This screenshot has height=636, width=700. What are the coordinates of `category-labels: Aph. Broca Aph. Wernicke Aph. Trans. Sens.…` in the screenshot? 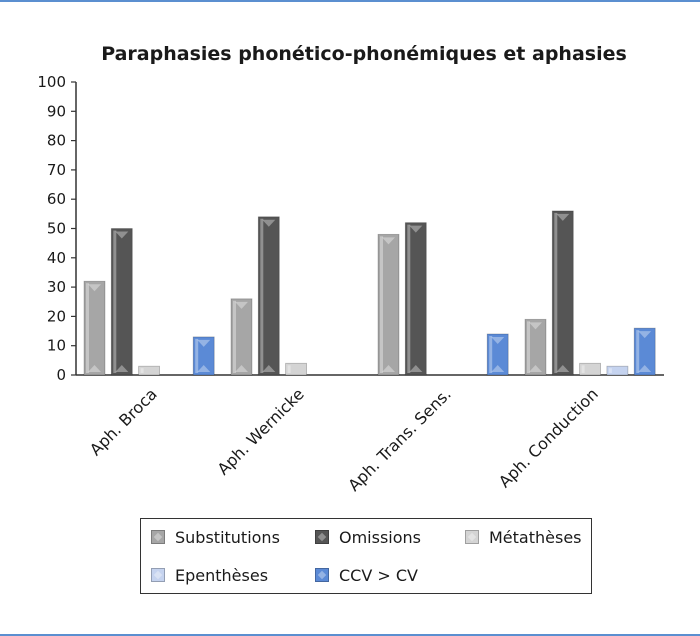 It's located at (344, 439).